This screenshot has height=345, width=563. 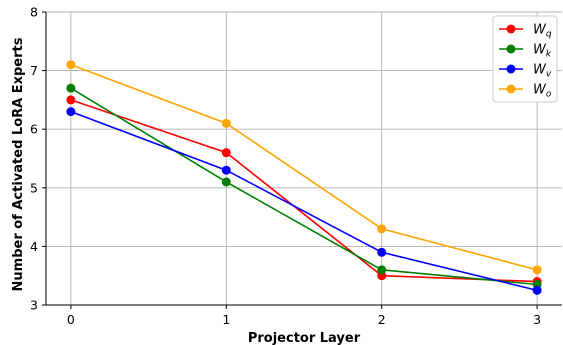 What do you see at coordinates (71, 319) in the screenshot?
I see `x-tick-label: 0` at bounding box center [71, 319].